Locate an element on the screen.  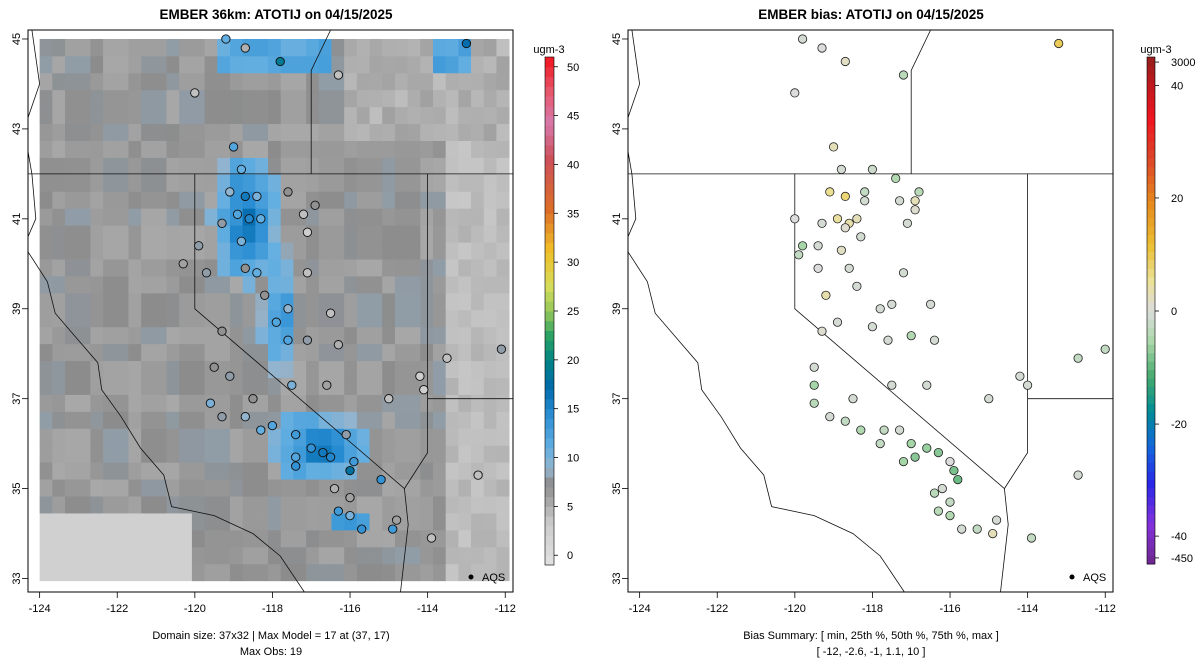
left-caption-line2: Max Obs: 19 is located at coordinates (271, 652).